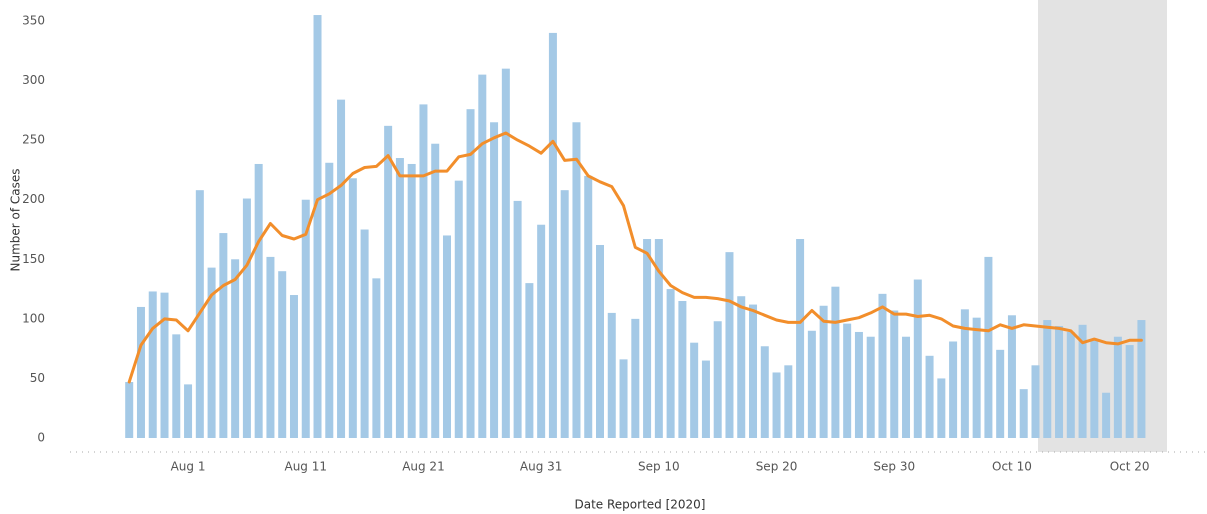 This screenshot has width=1207, height=514. I want to click on y-tick-label: 150, so click(33, 259).